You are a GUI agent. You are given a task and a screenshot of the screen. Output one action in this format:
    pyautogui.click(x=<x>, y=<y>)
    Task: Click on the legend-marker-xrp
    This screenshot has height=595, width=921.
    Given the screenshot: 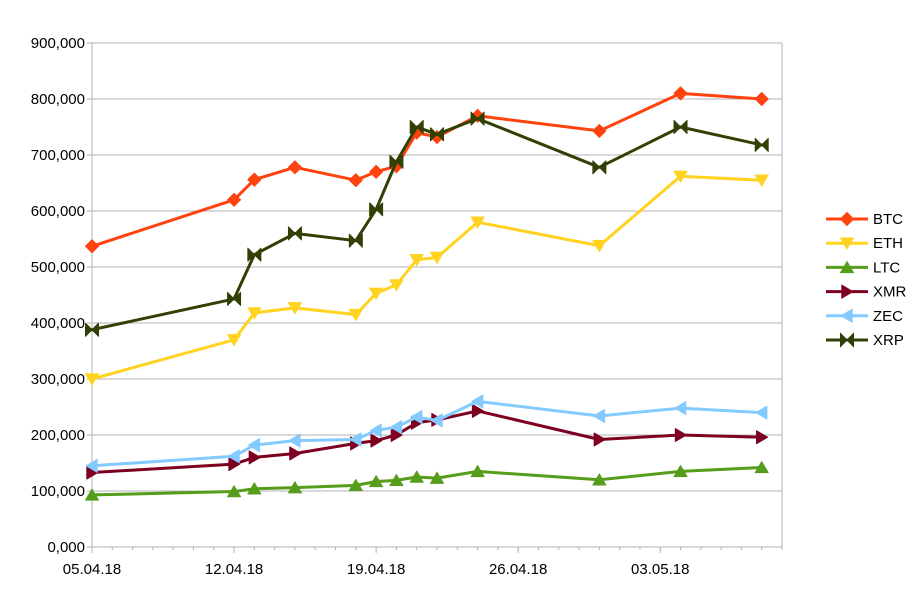 What is the action you would take?
    pyautogui.click(x=847, y=340)
    